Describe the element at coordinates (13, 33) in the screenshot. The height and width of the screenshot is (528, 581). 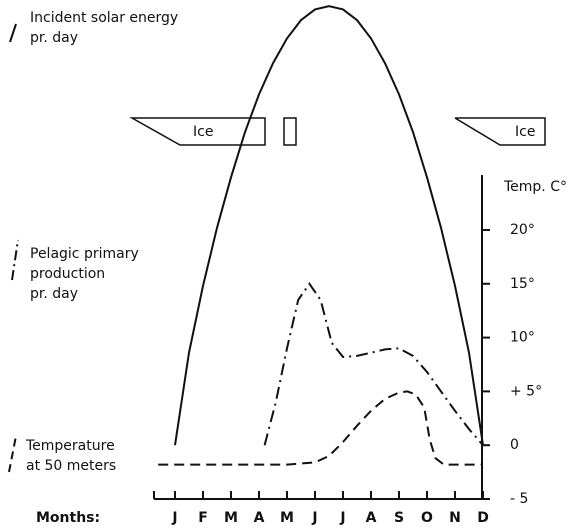
I see `legend-solid` at that location.